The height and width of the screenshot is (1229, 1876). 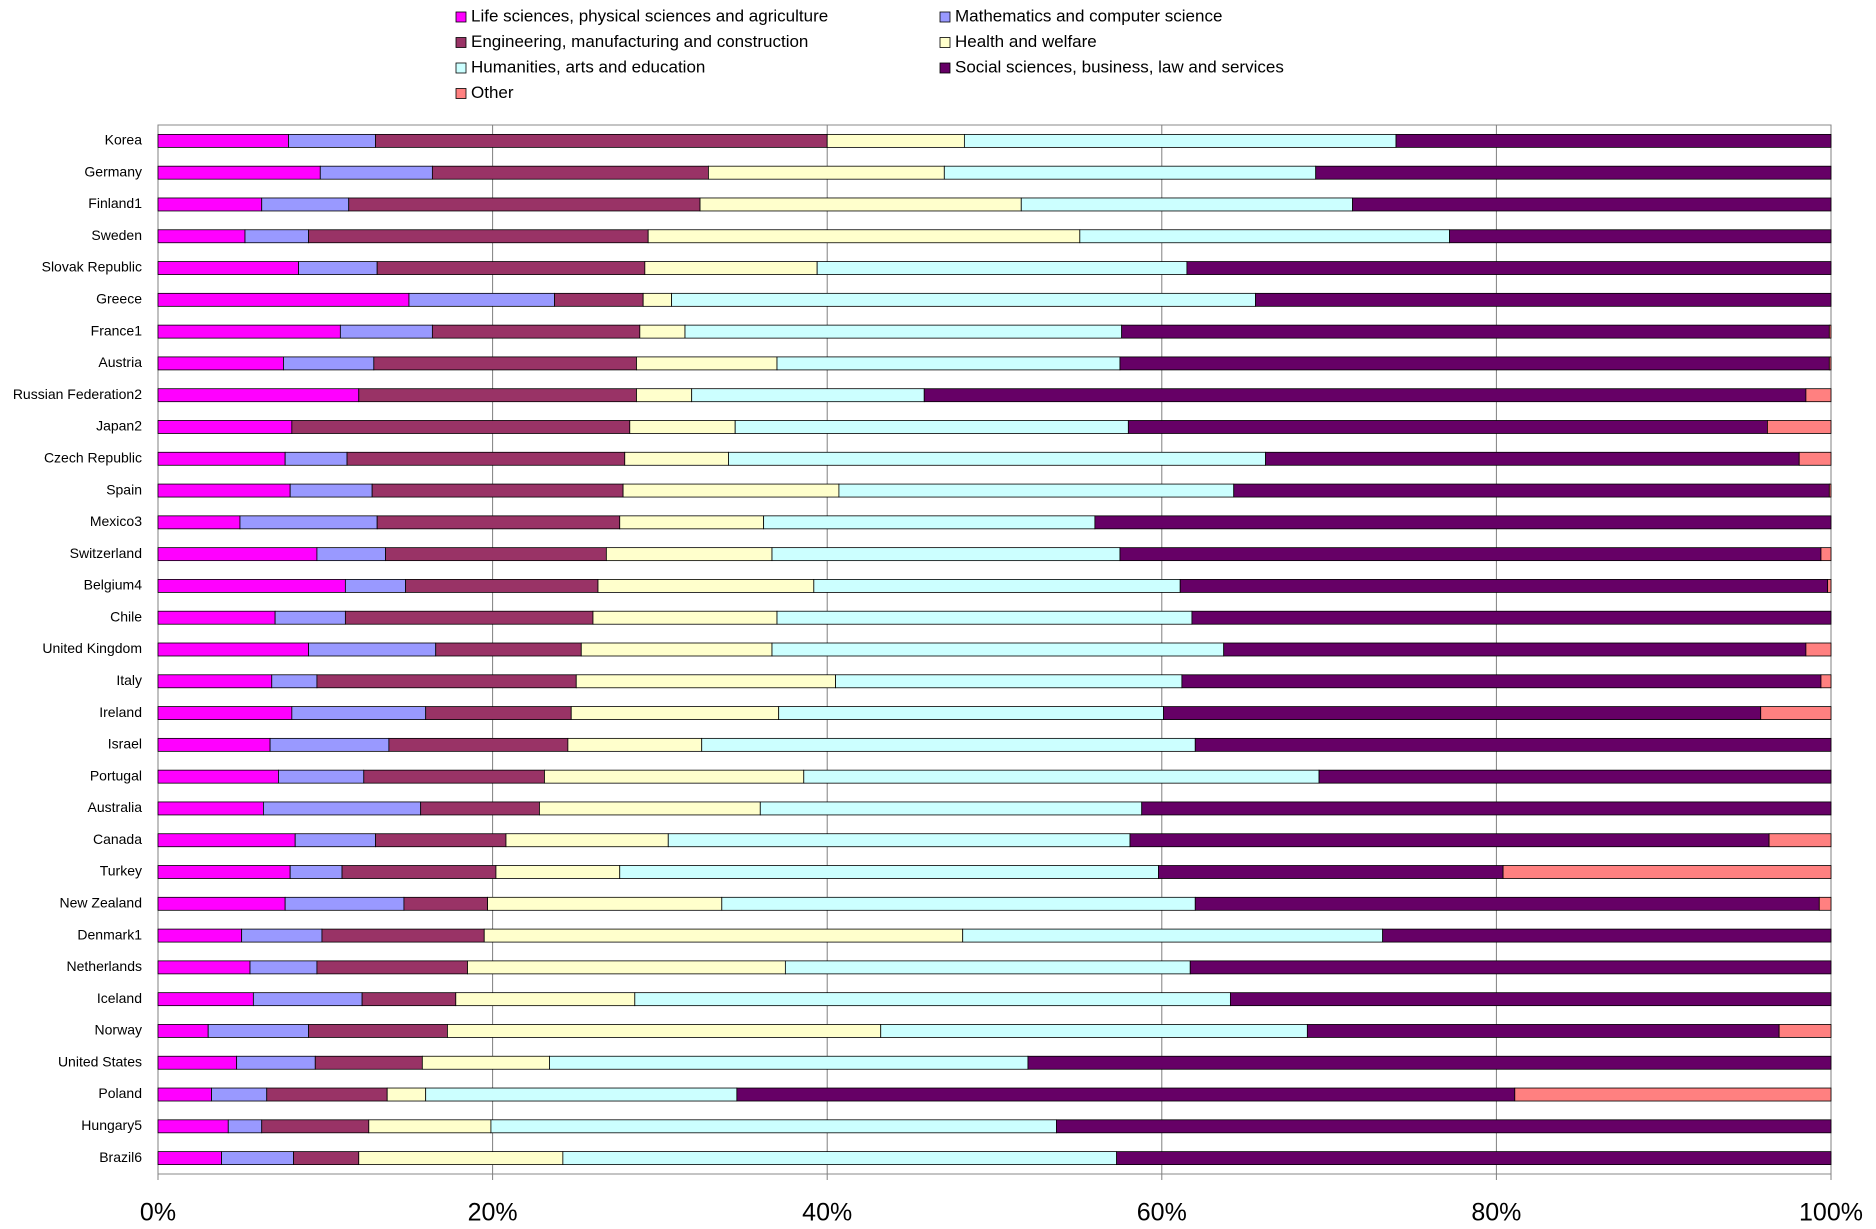 I want to click on y-tick-label: Iceland, so click(x=119, y=998).